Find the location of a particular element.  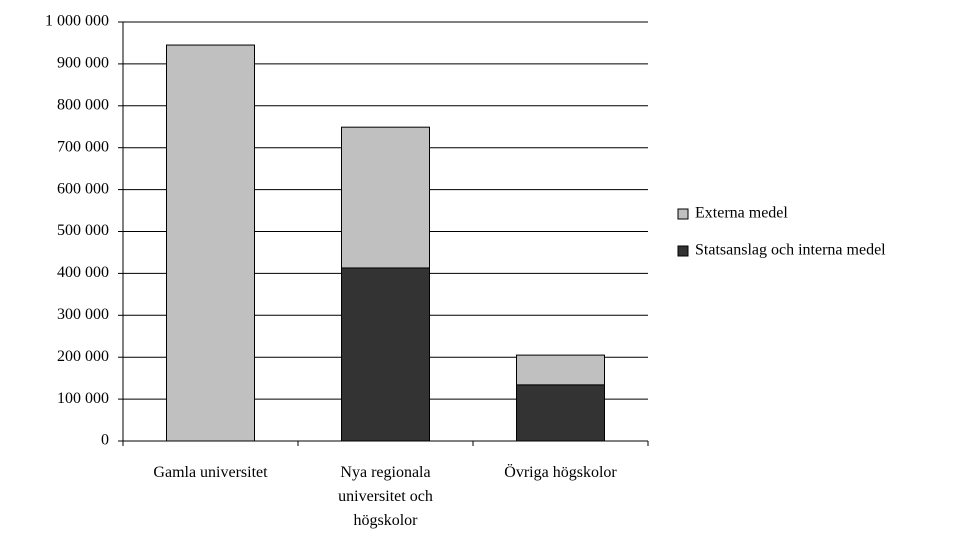

y-tick-label: 200 000 is located at coordinates (83, 356).